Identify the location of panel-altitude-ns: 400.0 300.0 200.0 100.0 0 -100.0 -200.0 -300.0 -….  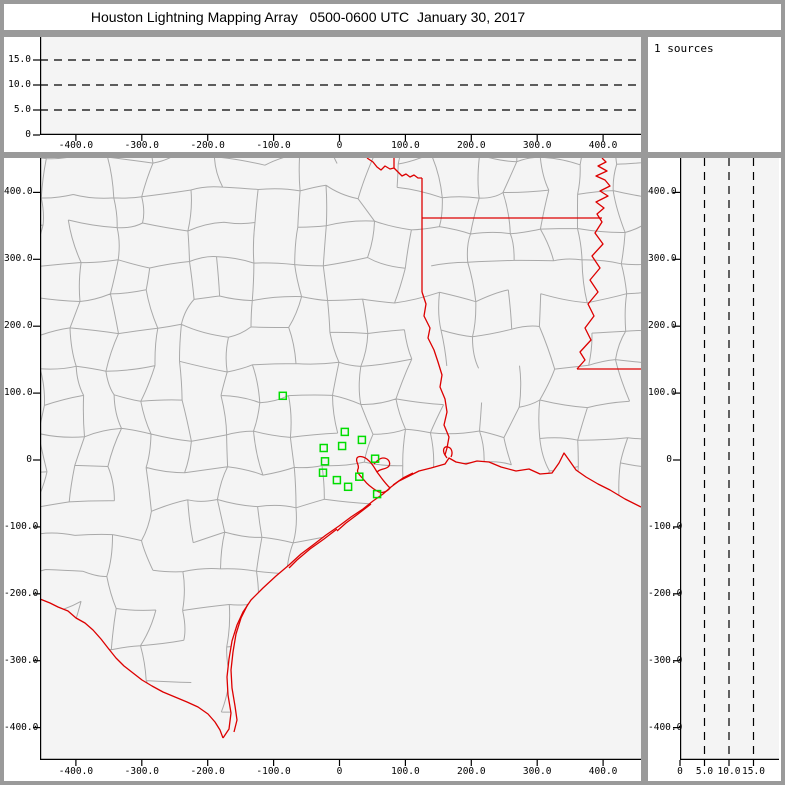
(714, 469).